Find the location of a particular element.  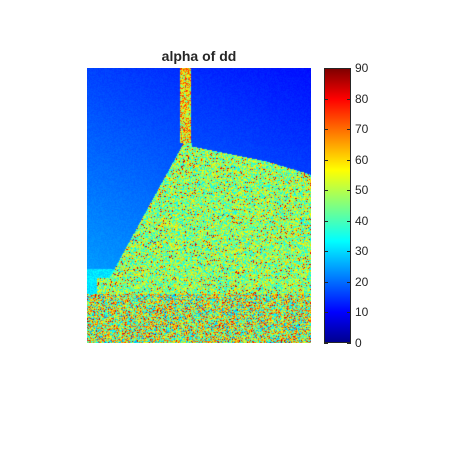

colorbar is located at coordinates (337, 205).